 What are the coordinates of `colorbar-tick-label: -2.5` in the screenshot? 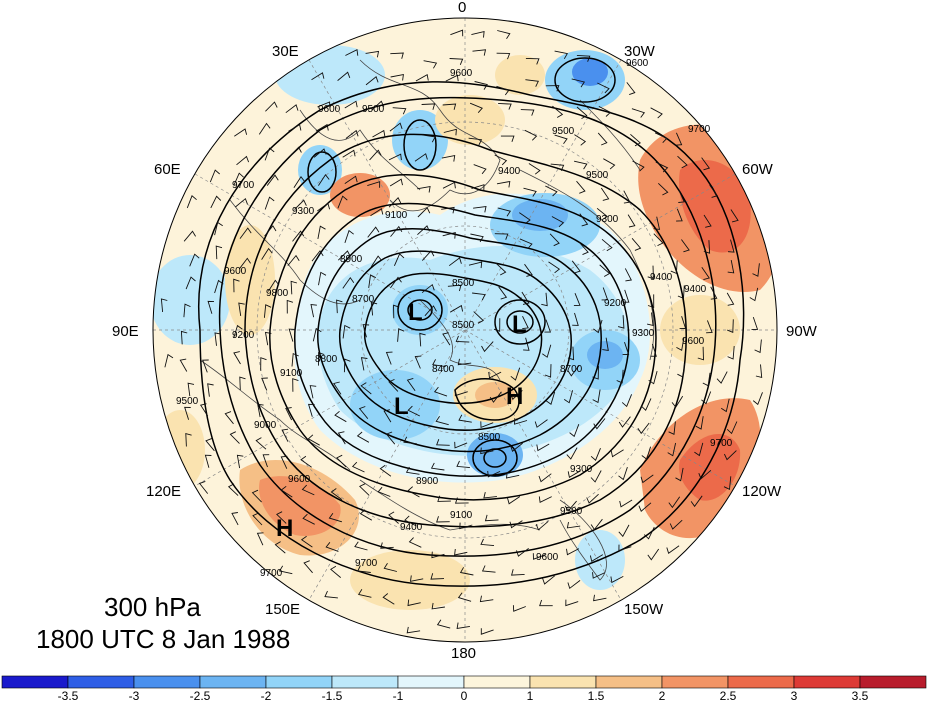 It's located at (200, 695).